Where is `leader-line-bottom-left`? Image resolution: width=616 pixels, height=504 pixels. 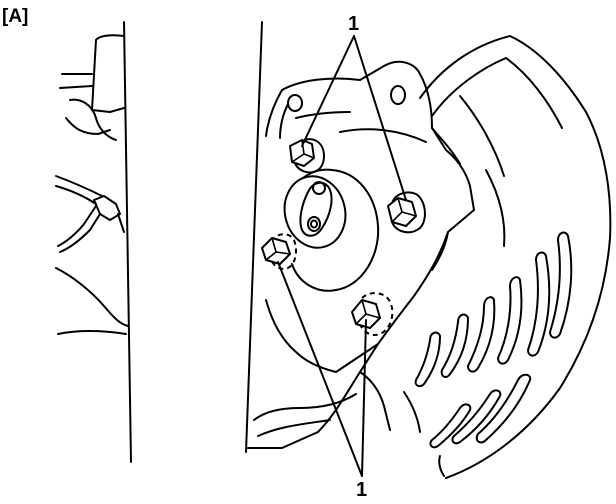 leader-line-bottom-left is located at coordinates (320, 369).